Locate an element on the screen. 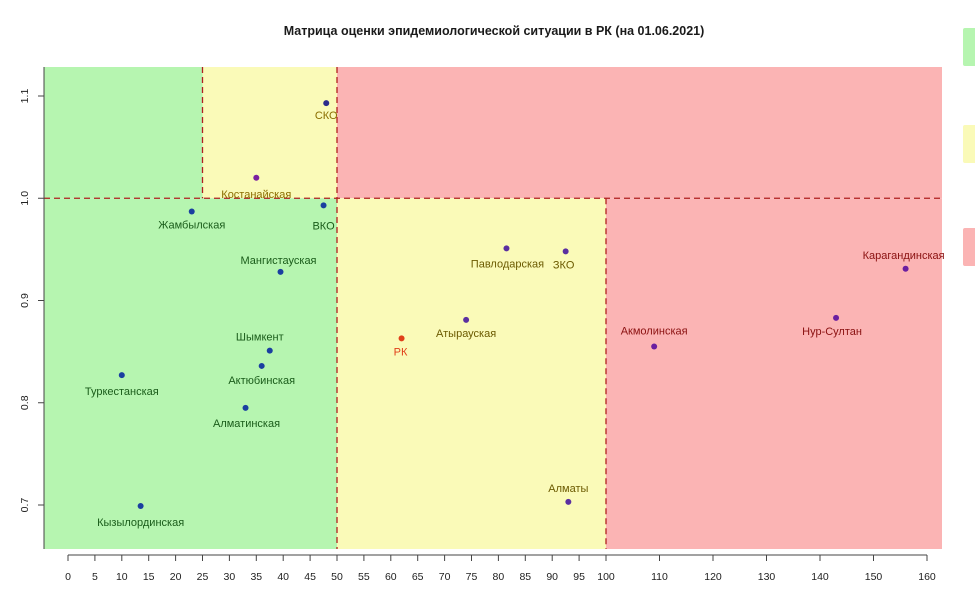 The height and width of the screenshot is (600, 975). point-label: Нур-Султан is located at coordinates (832, 332).